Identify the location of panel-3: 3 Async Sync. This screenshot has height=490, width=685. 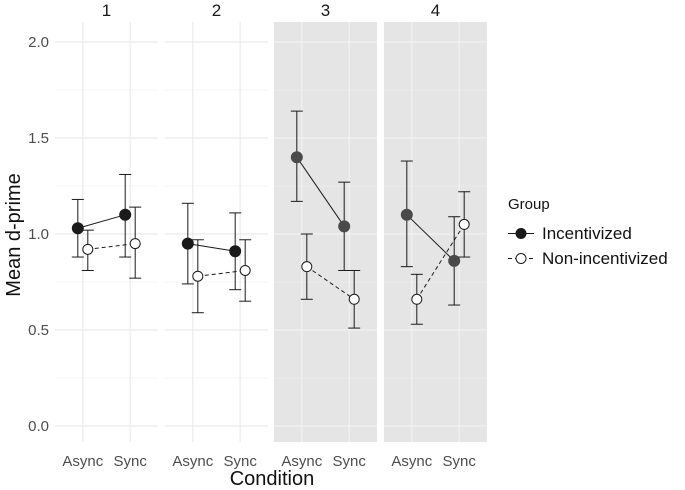
(325, 235).